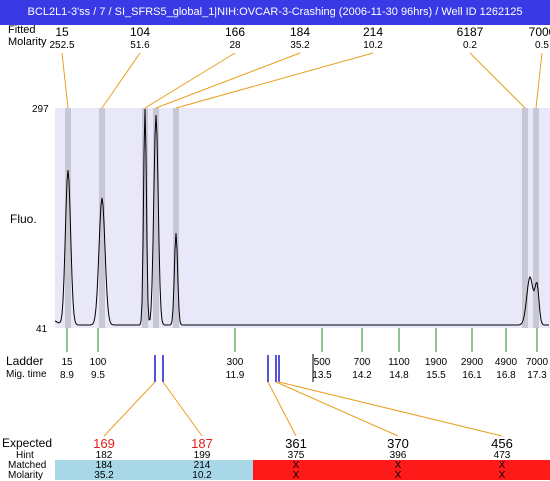  I want to click on hint-size: 473, so click(502, 455).